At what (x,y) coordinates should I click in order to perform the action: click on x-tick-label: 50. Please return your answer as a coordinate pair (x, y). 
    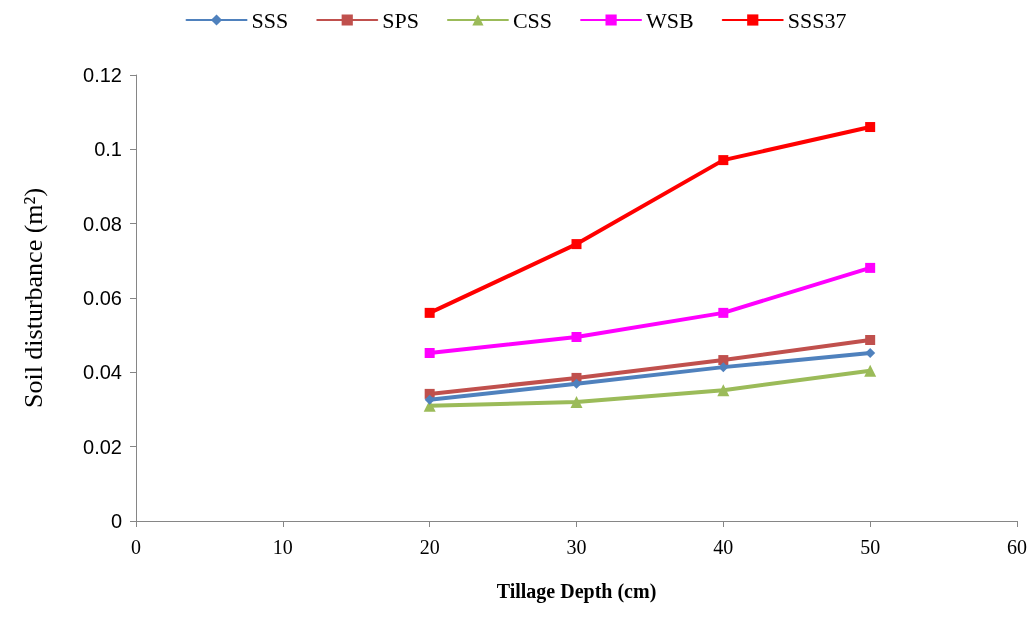
    Looking at the image, I should click on (870, 547).